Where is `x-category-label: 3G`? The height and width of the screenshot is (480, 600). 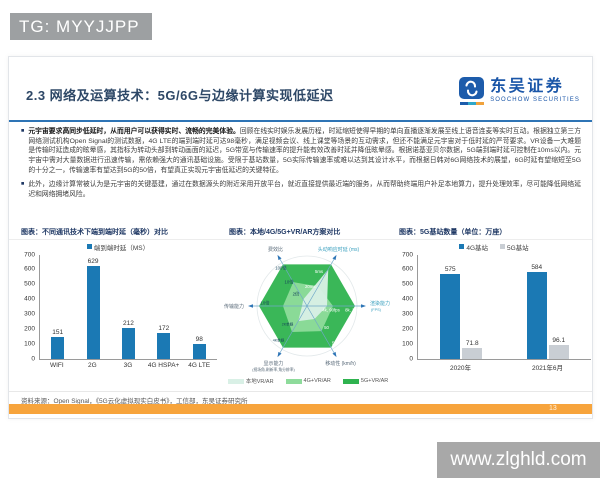
x-category-label: 3G is located at coordinates (128, 365).